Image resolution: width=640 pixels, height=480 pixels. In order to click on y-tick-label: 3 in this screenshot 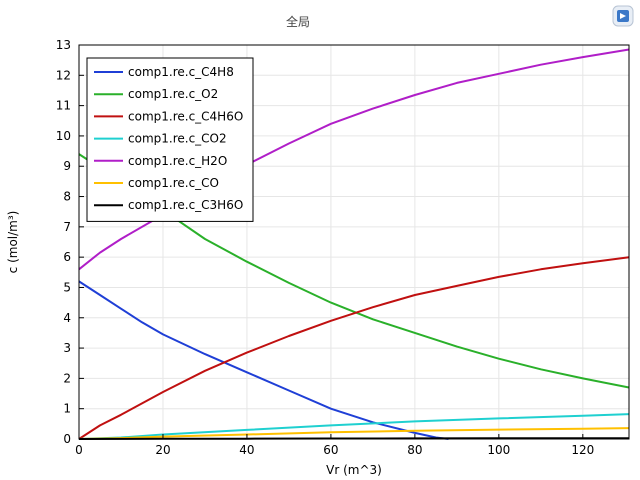, I will do `click(67, 348)`.